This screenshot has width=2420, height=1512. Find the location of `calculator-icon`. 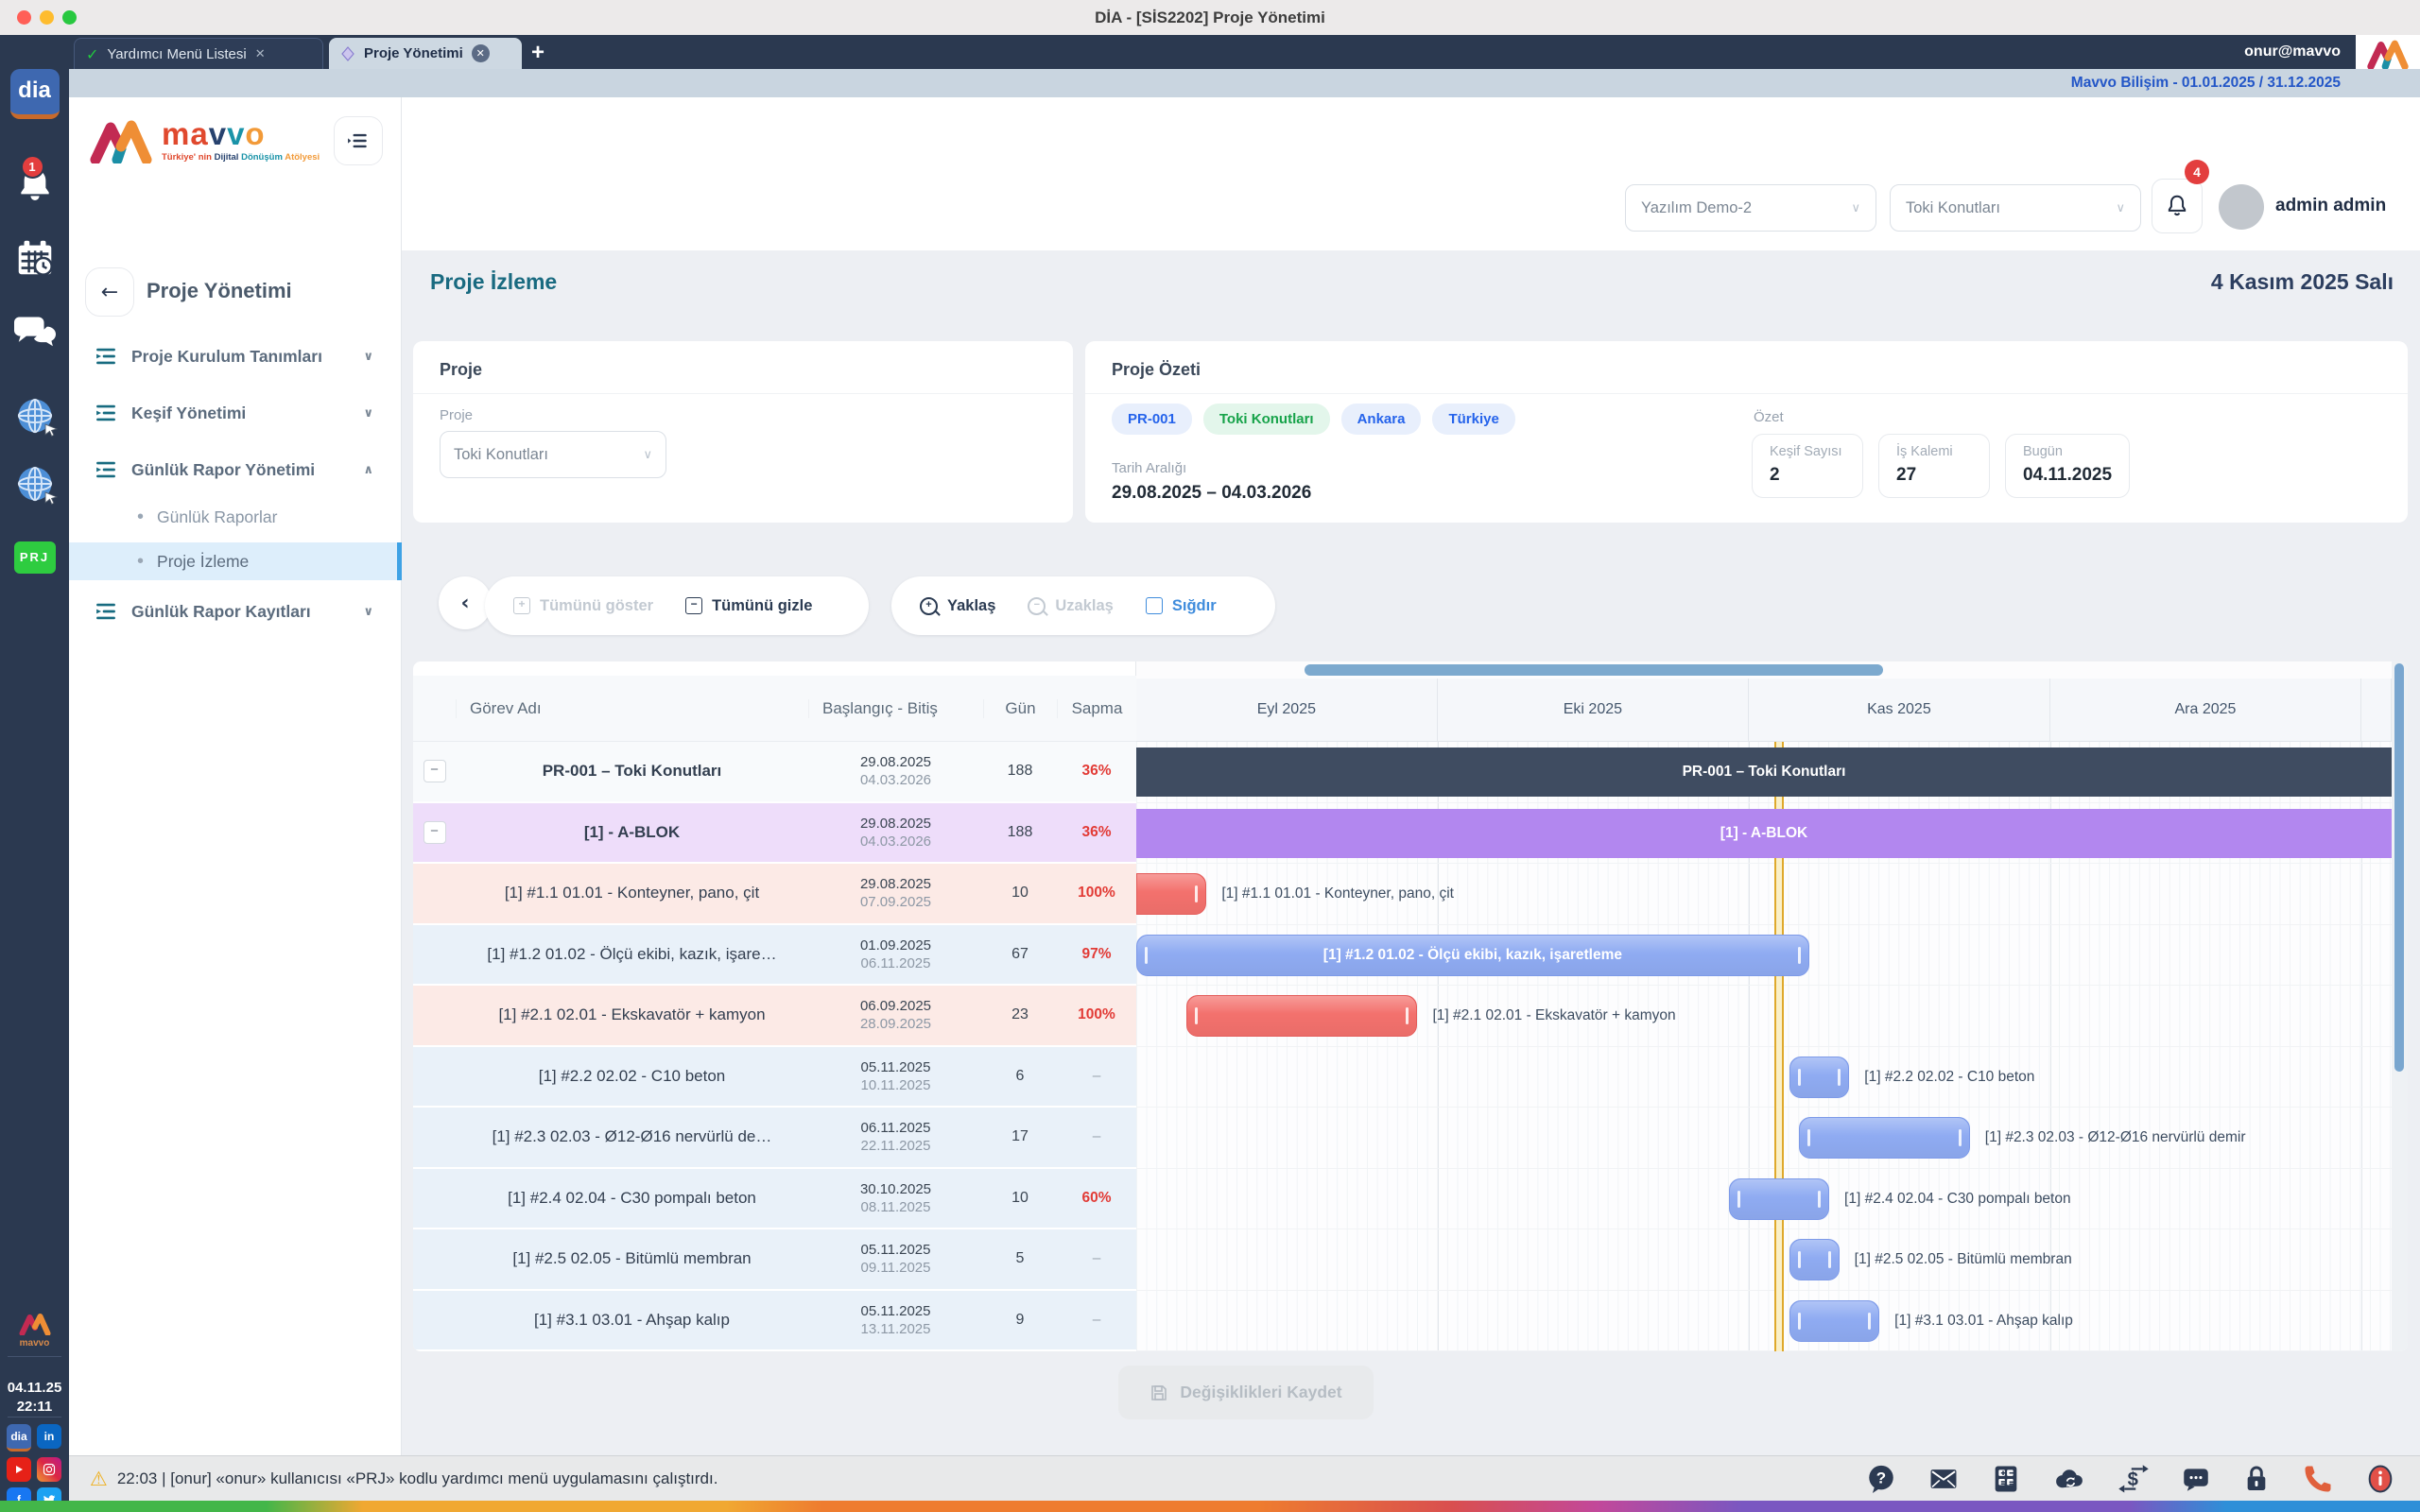

calculator-icon is located at coordinates (2006, 1479).